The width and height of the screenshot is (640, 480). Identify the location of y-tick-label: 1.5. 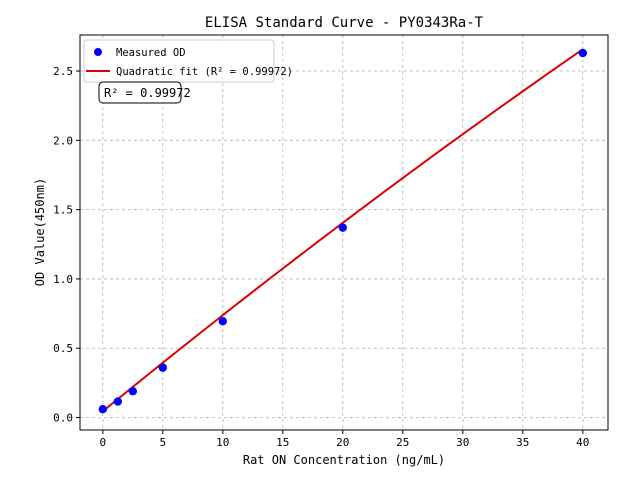
(63, 210).